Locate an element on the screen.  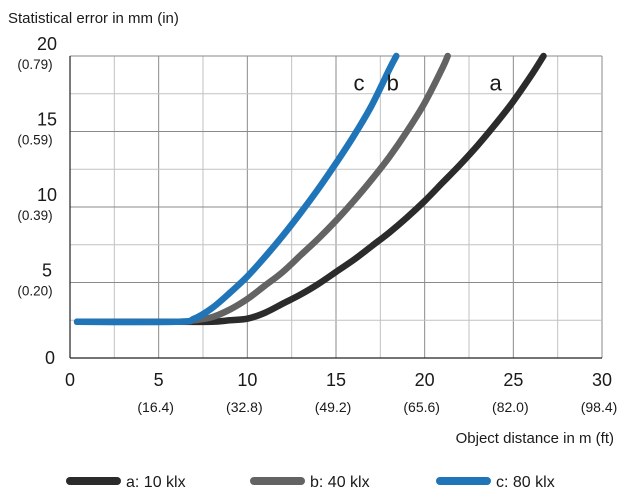
x-tick-label: 15 is located at coordinates (336, 380).